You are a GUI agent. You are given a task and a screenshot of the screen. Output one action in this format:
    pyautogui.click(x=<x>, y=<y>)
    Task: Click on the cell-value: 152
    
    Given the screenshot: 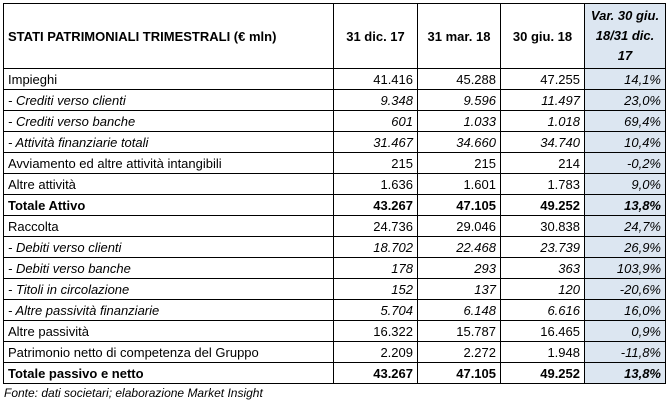 What is the action you would take?
    pyautogui.click(x=375, y=289)
    